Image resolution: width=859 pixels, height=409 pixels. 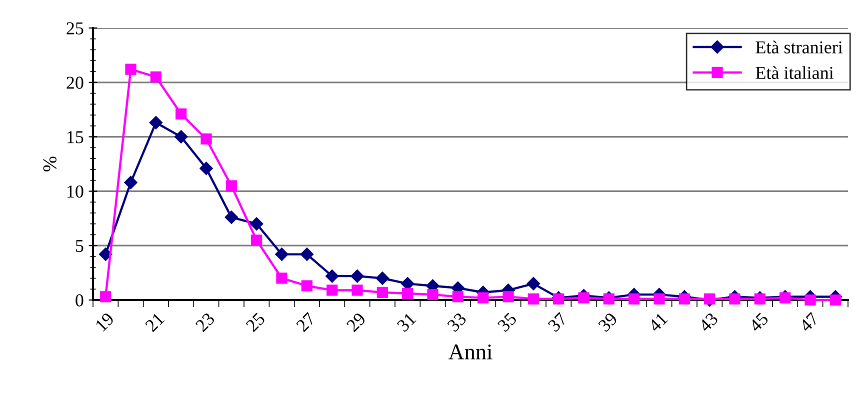 What do you see at coordinates (80, 246) in the screenshot?
I see `y-tick-label: 5` at bounding box center [80, 246].